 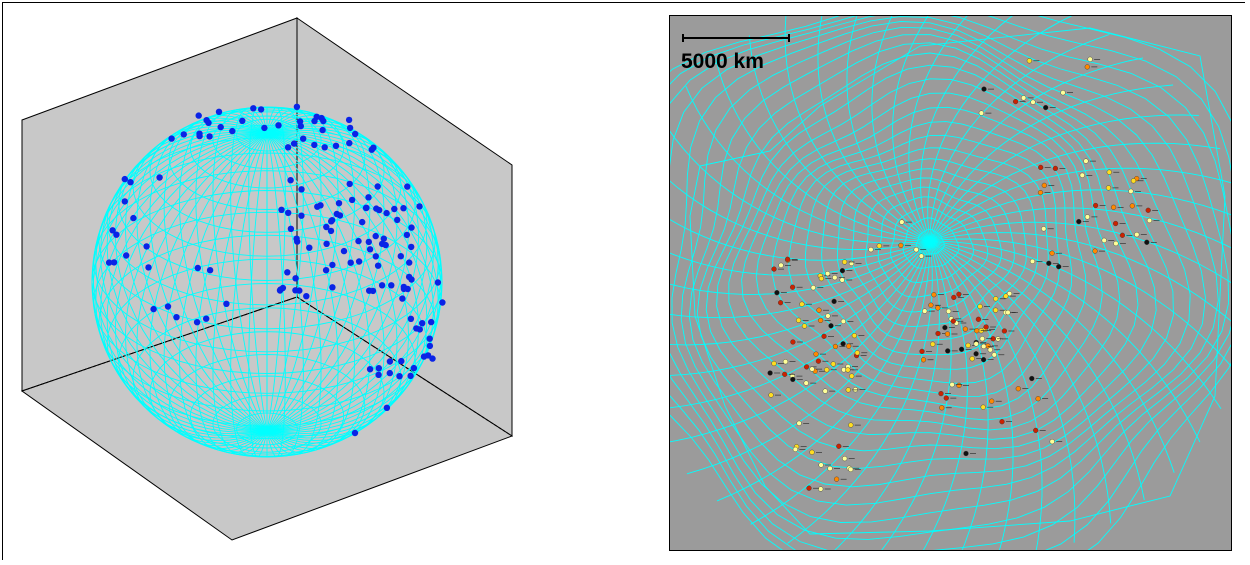 I want to click on box-edge-floor-left, so click(x=159, y=344).